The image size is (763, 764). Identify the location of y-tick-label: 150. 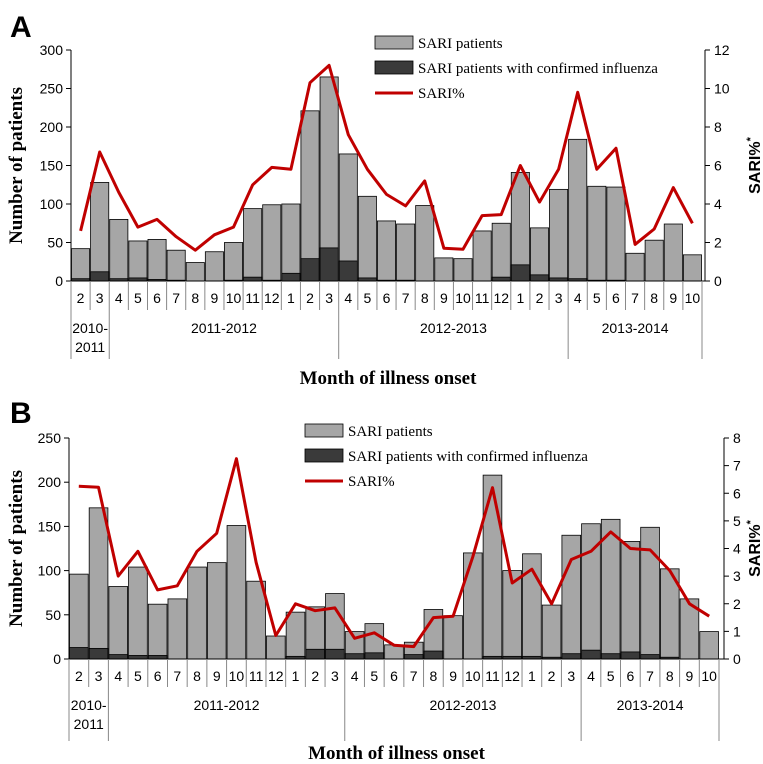
(50, 526).